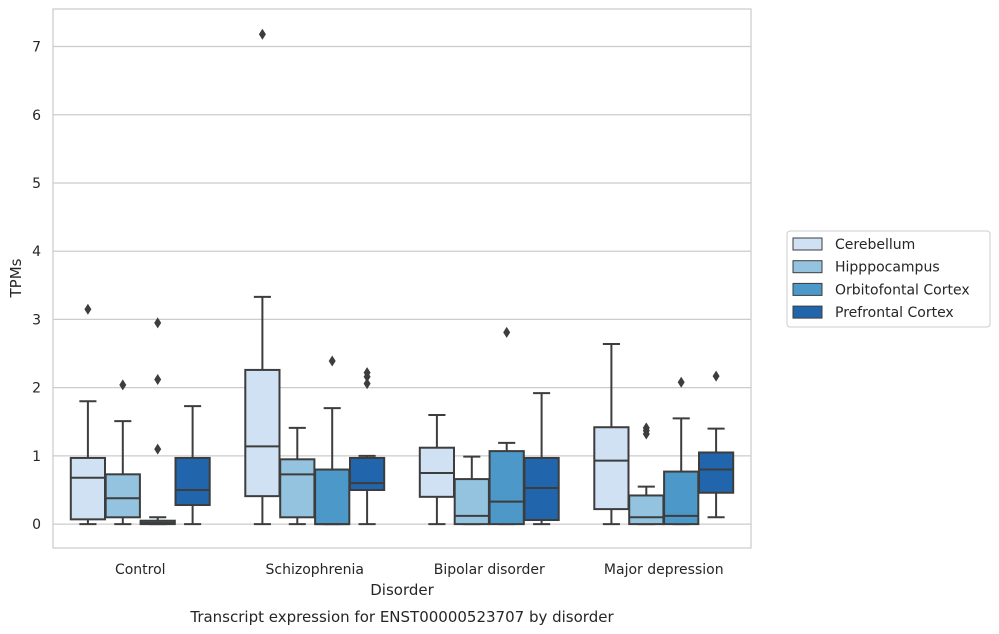 The width and height of the screenshot is (999, 634). What do you see at coordinates (664, 570) in the screenshot?
I see `x-tick-label: Major depression` at bounding box center [664, 570].